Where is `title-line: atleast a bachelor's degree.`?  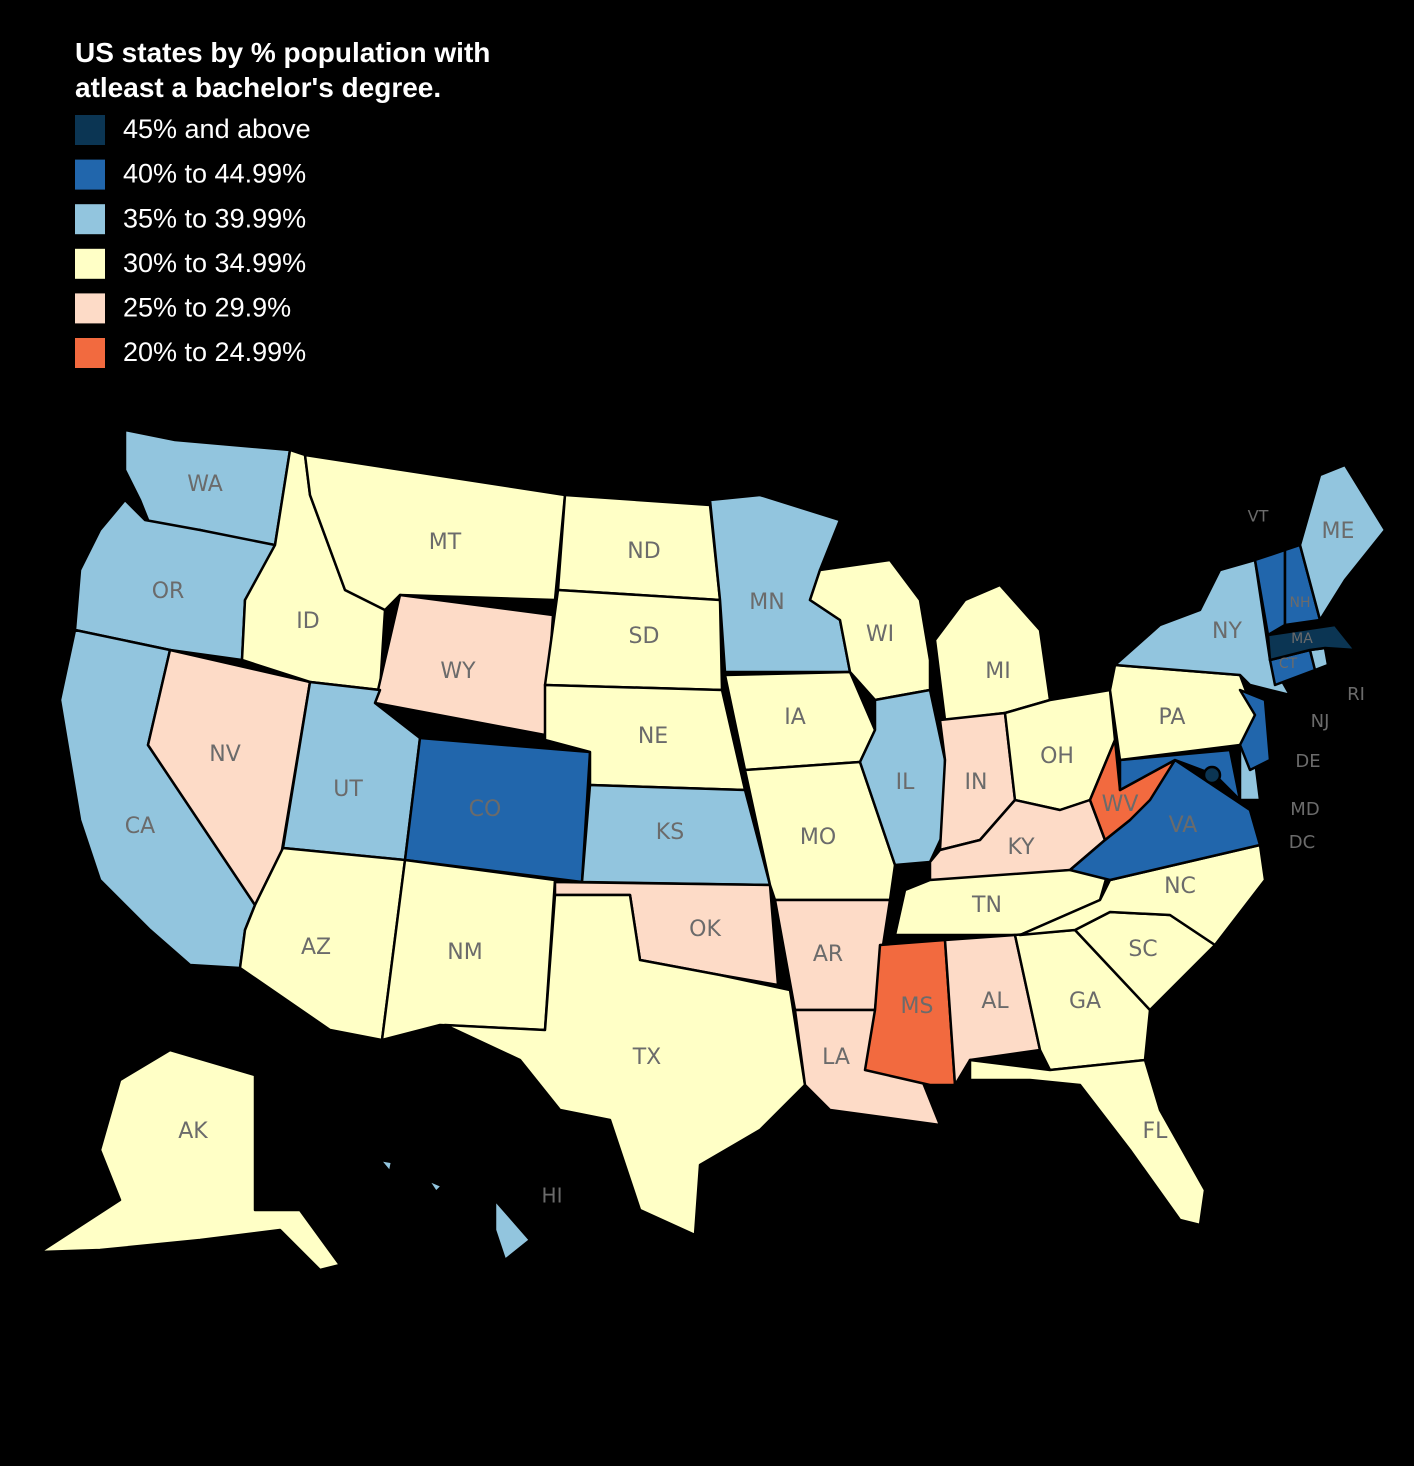 title-line: atleast a bachelor's degree. is located at coordinates (258, 87).